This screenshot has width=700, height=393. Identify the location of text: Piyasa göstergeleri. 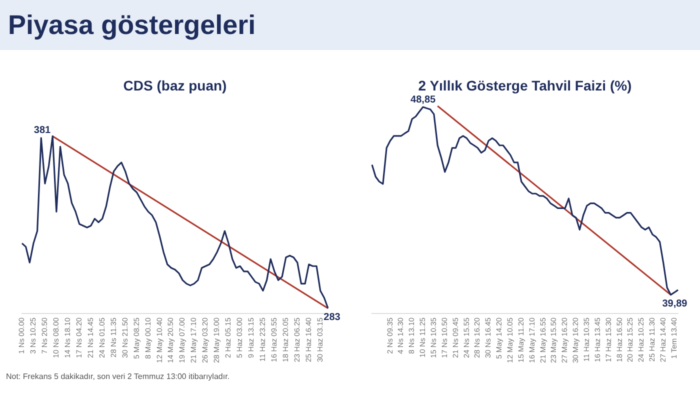
(350, 25).